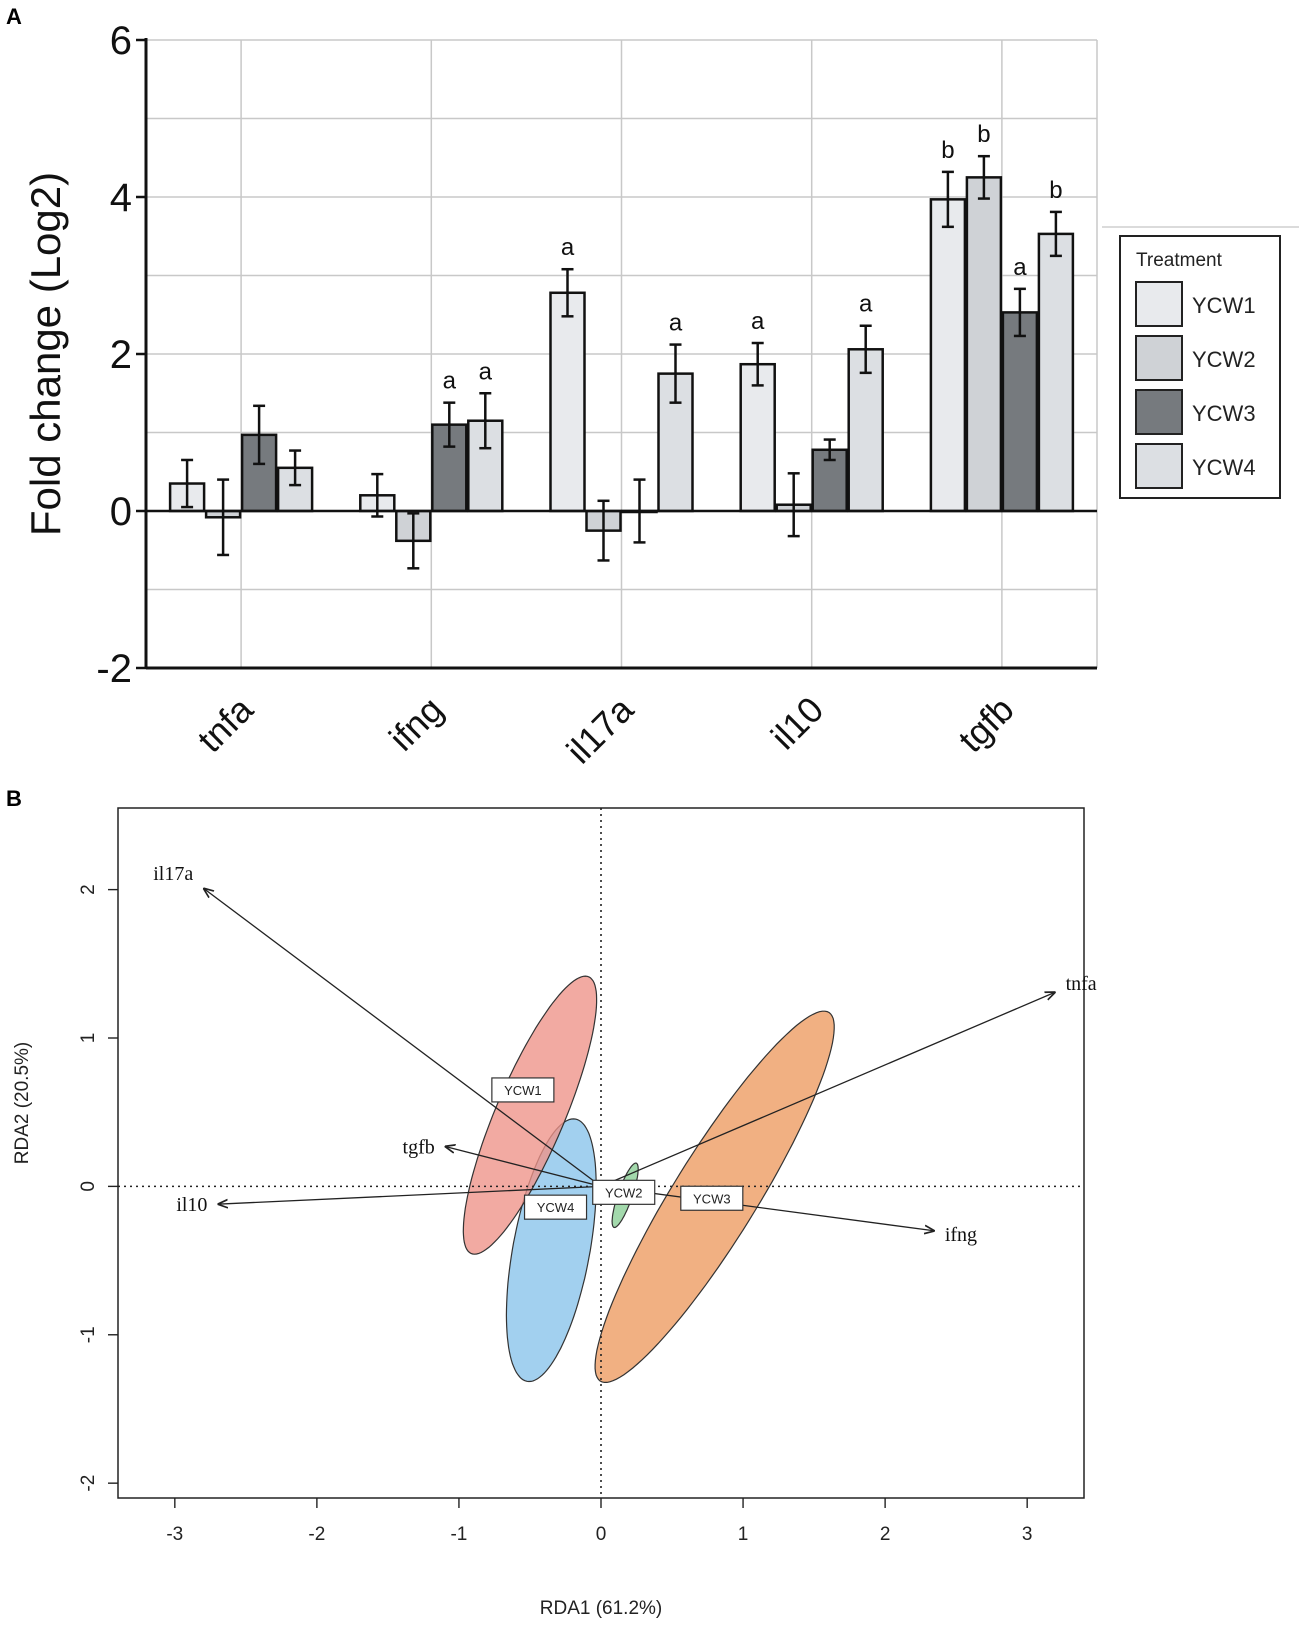 The image size is (1299, 1625). I want to click on legend-item-YCW2: YCW2, so click(1224, 359).